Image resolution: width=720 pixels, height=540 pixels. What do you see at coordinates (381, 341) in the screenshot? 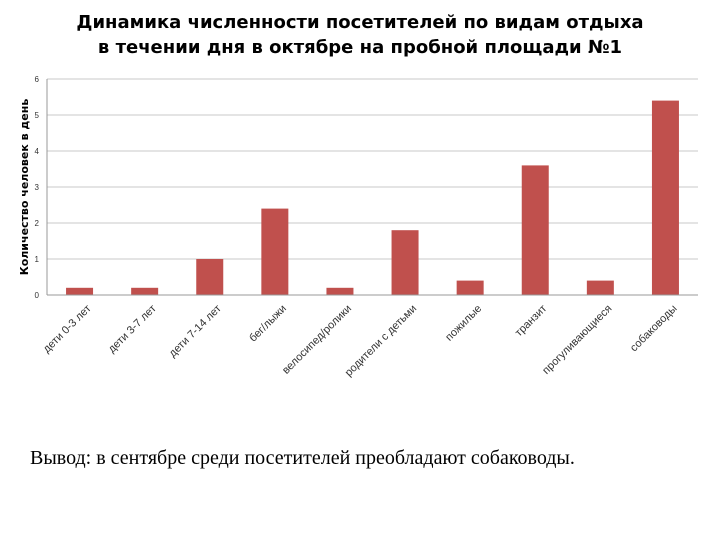
I see `x-tick-label: родители с детьми` at bounding box center [381, 341].